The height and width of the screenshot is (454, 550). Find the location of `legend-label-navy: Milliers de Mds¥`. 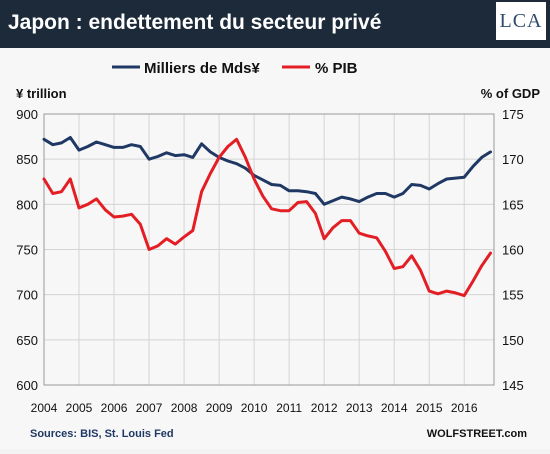

legend-label-navy: Milliers de Mds¥ is located at coordinates (202, 68).